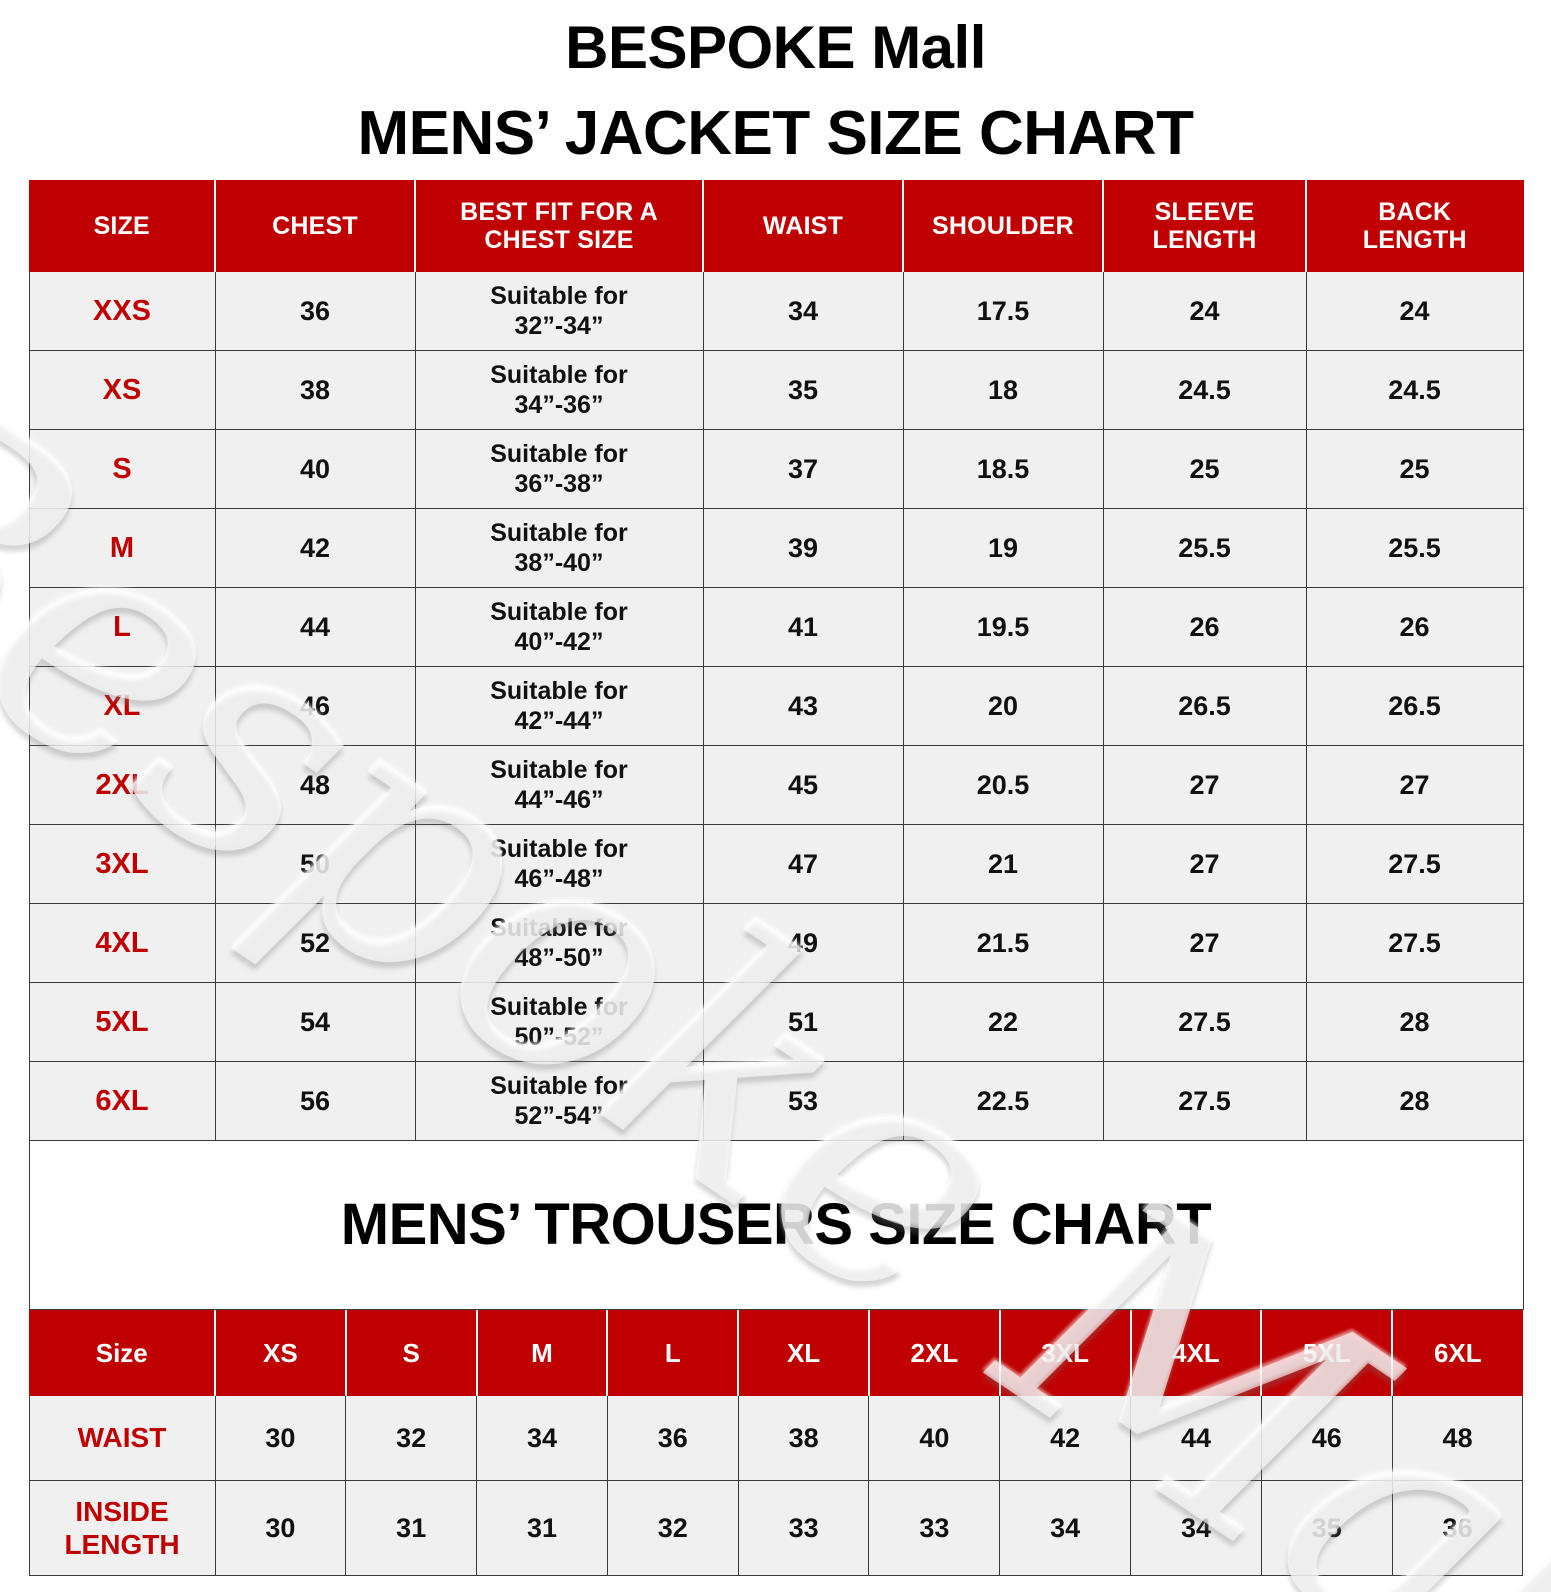  What do you see at coordinates (776, 1022) in the screenshot?
I see `table-row: 5XL 54 Suitable for 50”-52” 51 22 27.5 28` at bounding box center [776, 1022].